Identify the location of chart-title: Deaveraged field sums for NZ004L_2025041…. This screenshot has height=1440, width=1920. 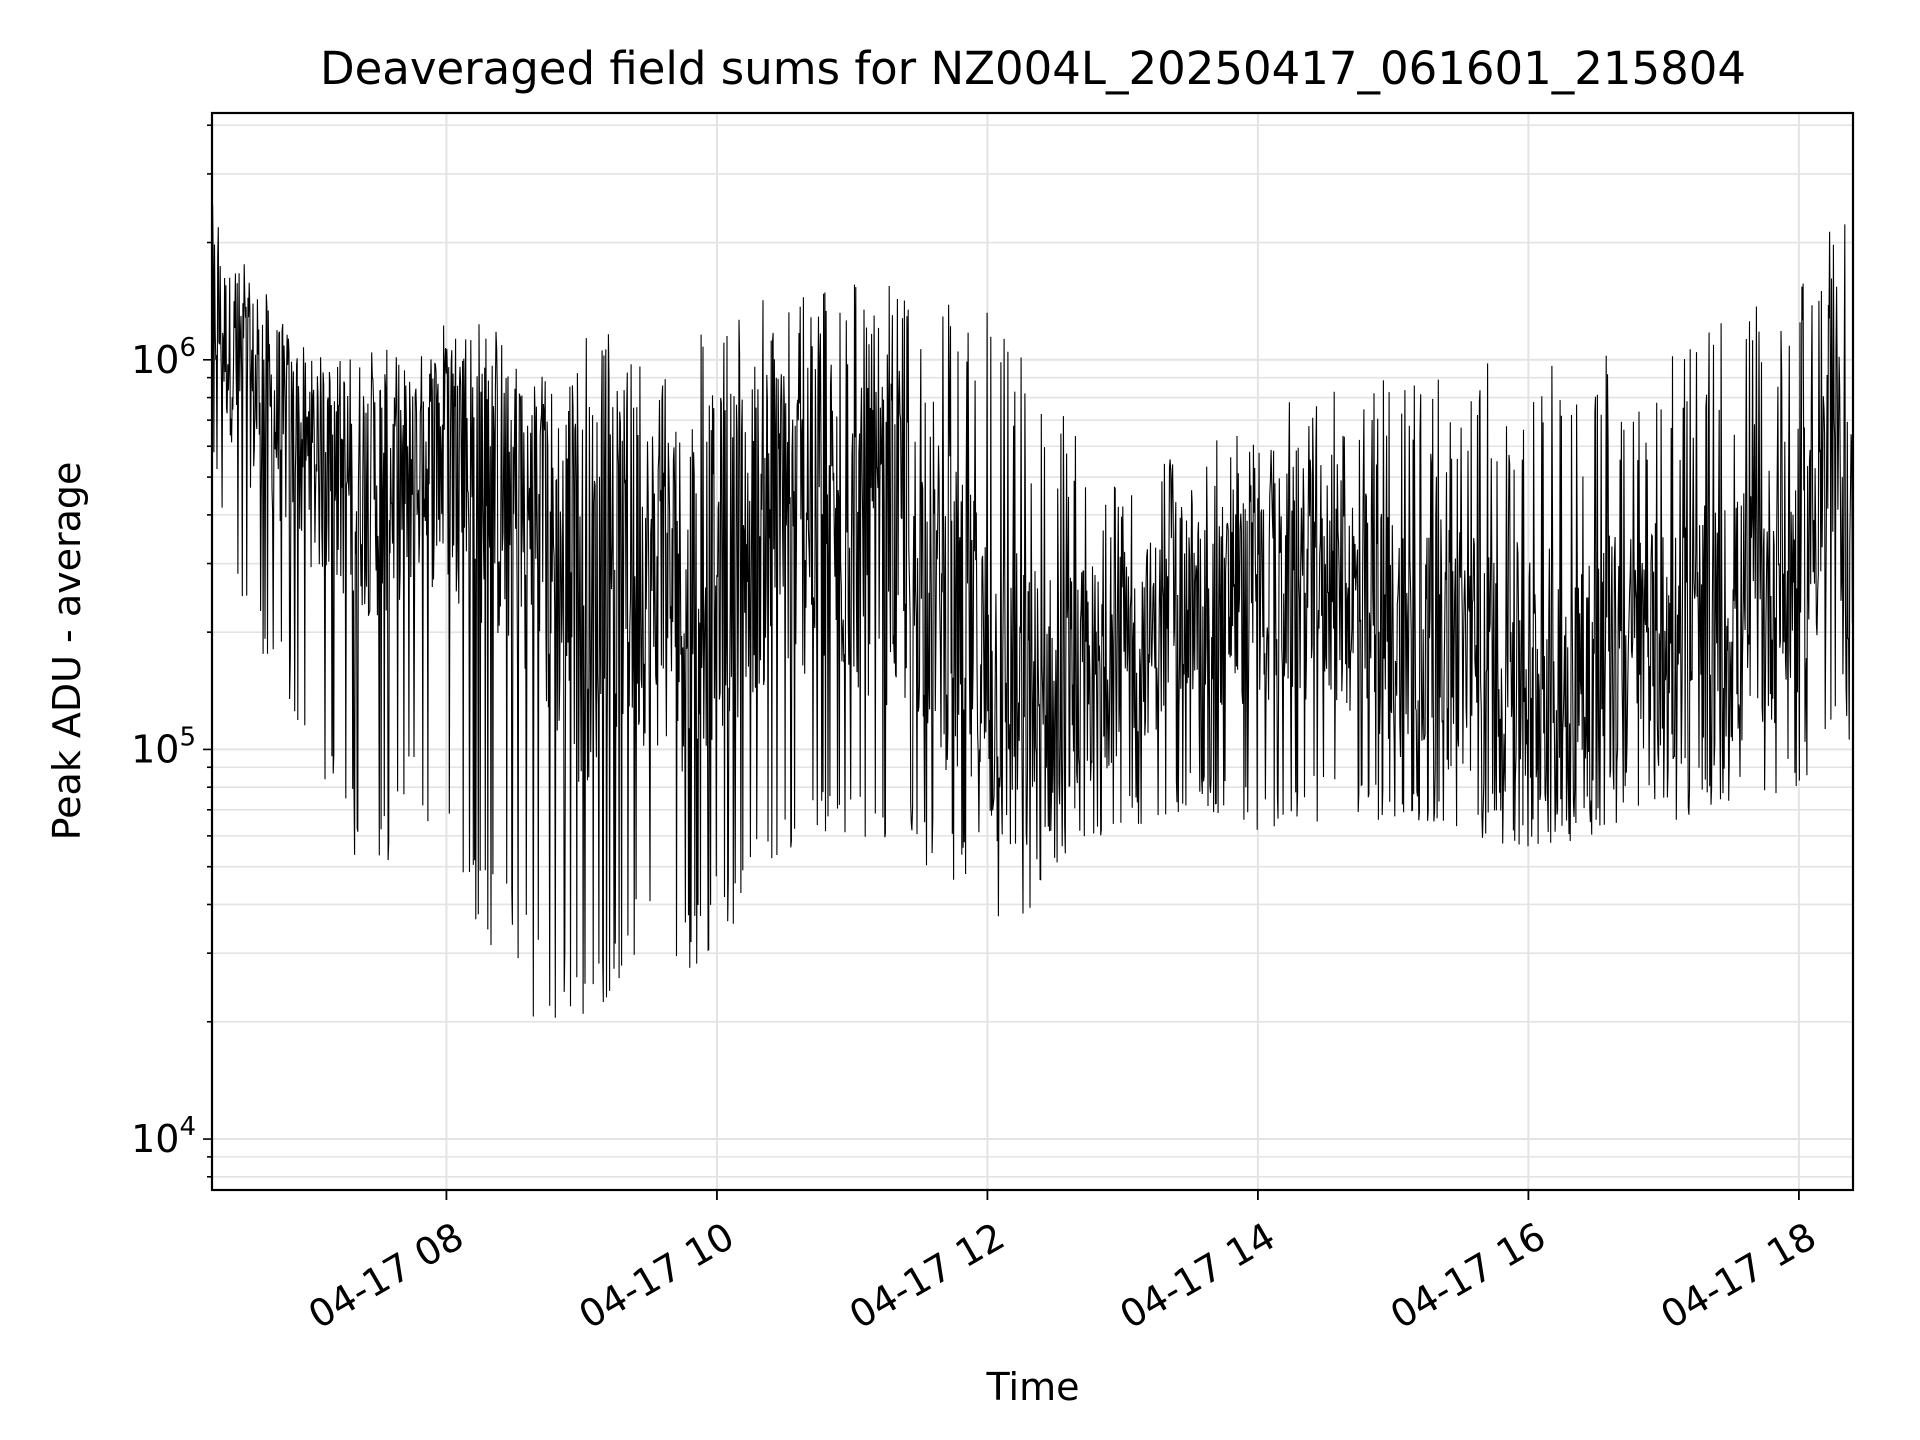
(1033, 68).